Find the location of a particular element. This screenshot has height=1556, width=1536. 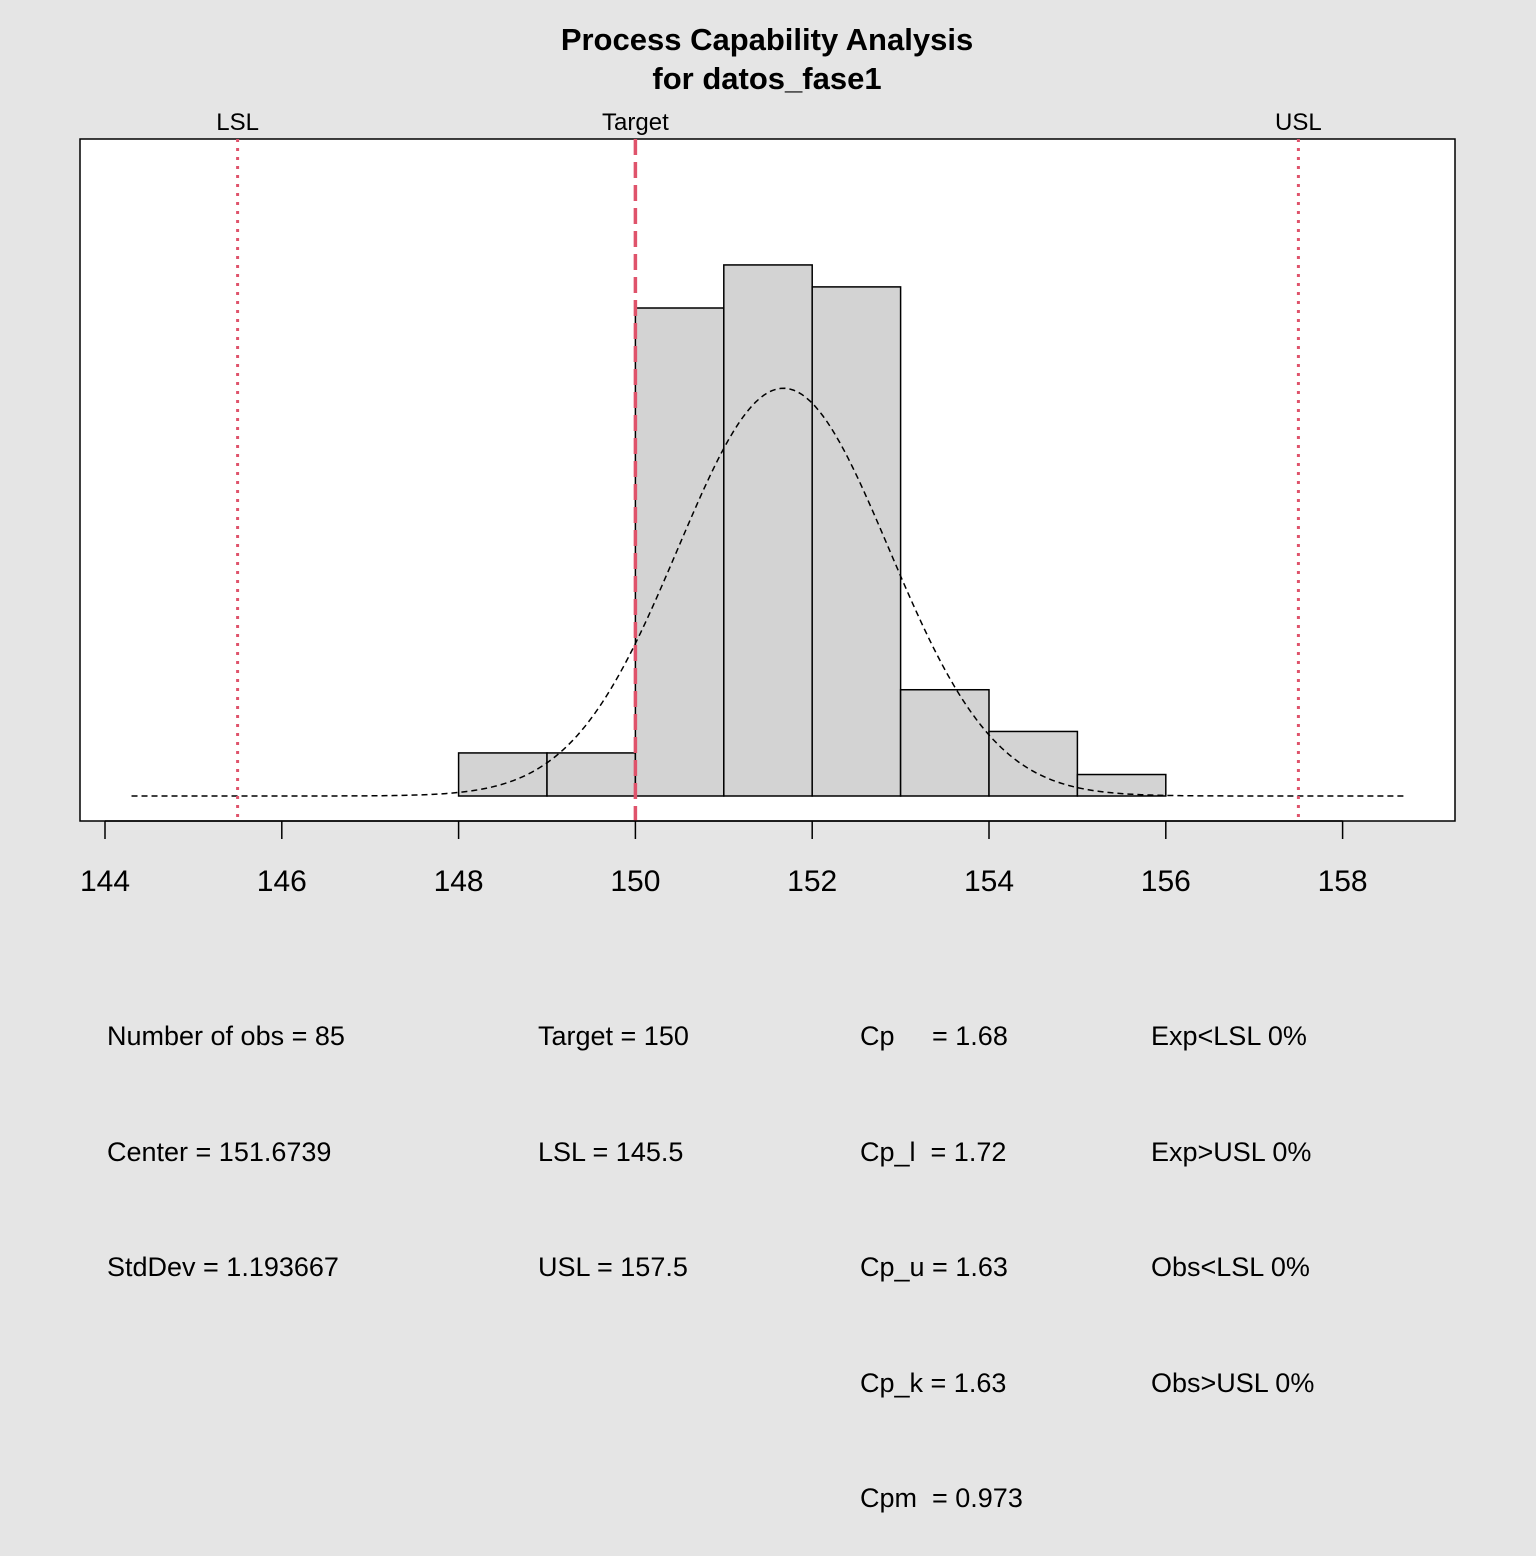

stat-cpm: Cpm = 0.973 is located at coordinates (941, 1498).